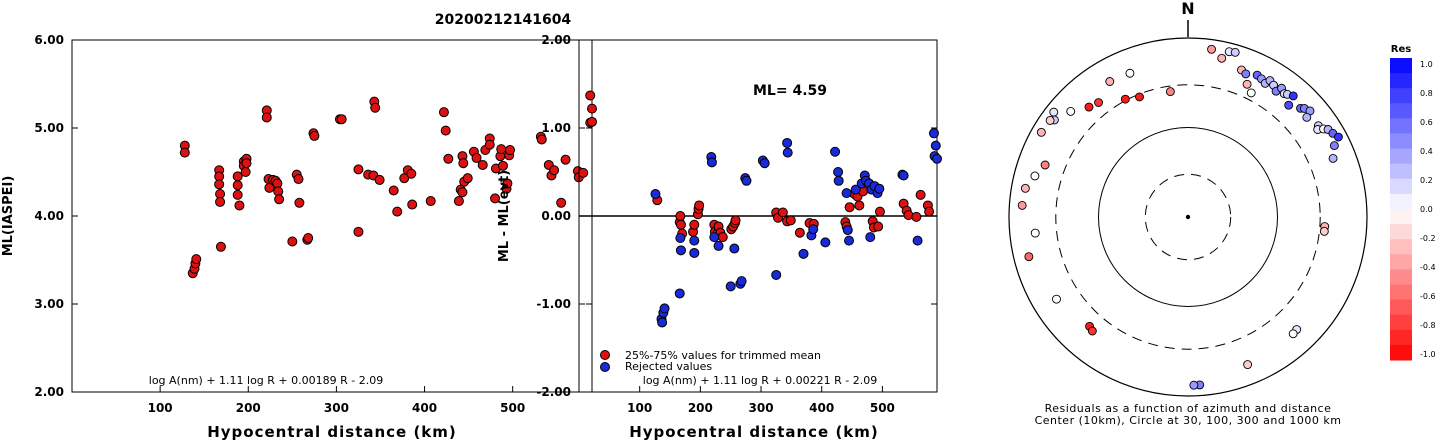 This screenshot has height=441, width=1437. What do you see at coordinates (553, 392) in the screenshot?
I see `y-tick-label: -2.00` at bounding box center [553, 392].